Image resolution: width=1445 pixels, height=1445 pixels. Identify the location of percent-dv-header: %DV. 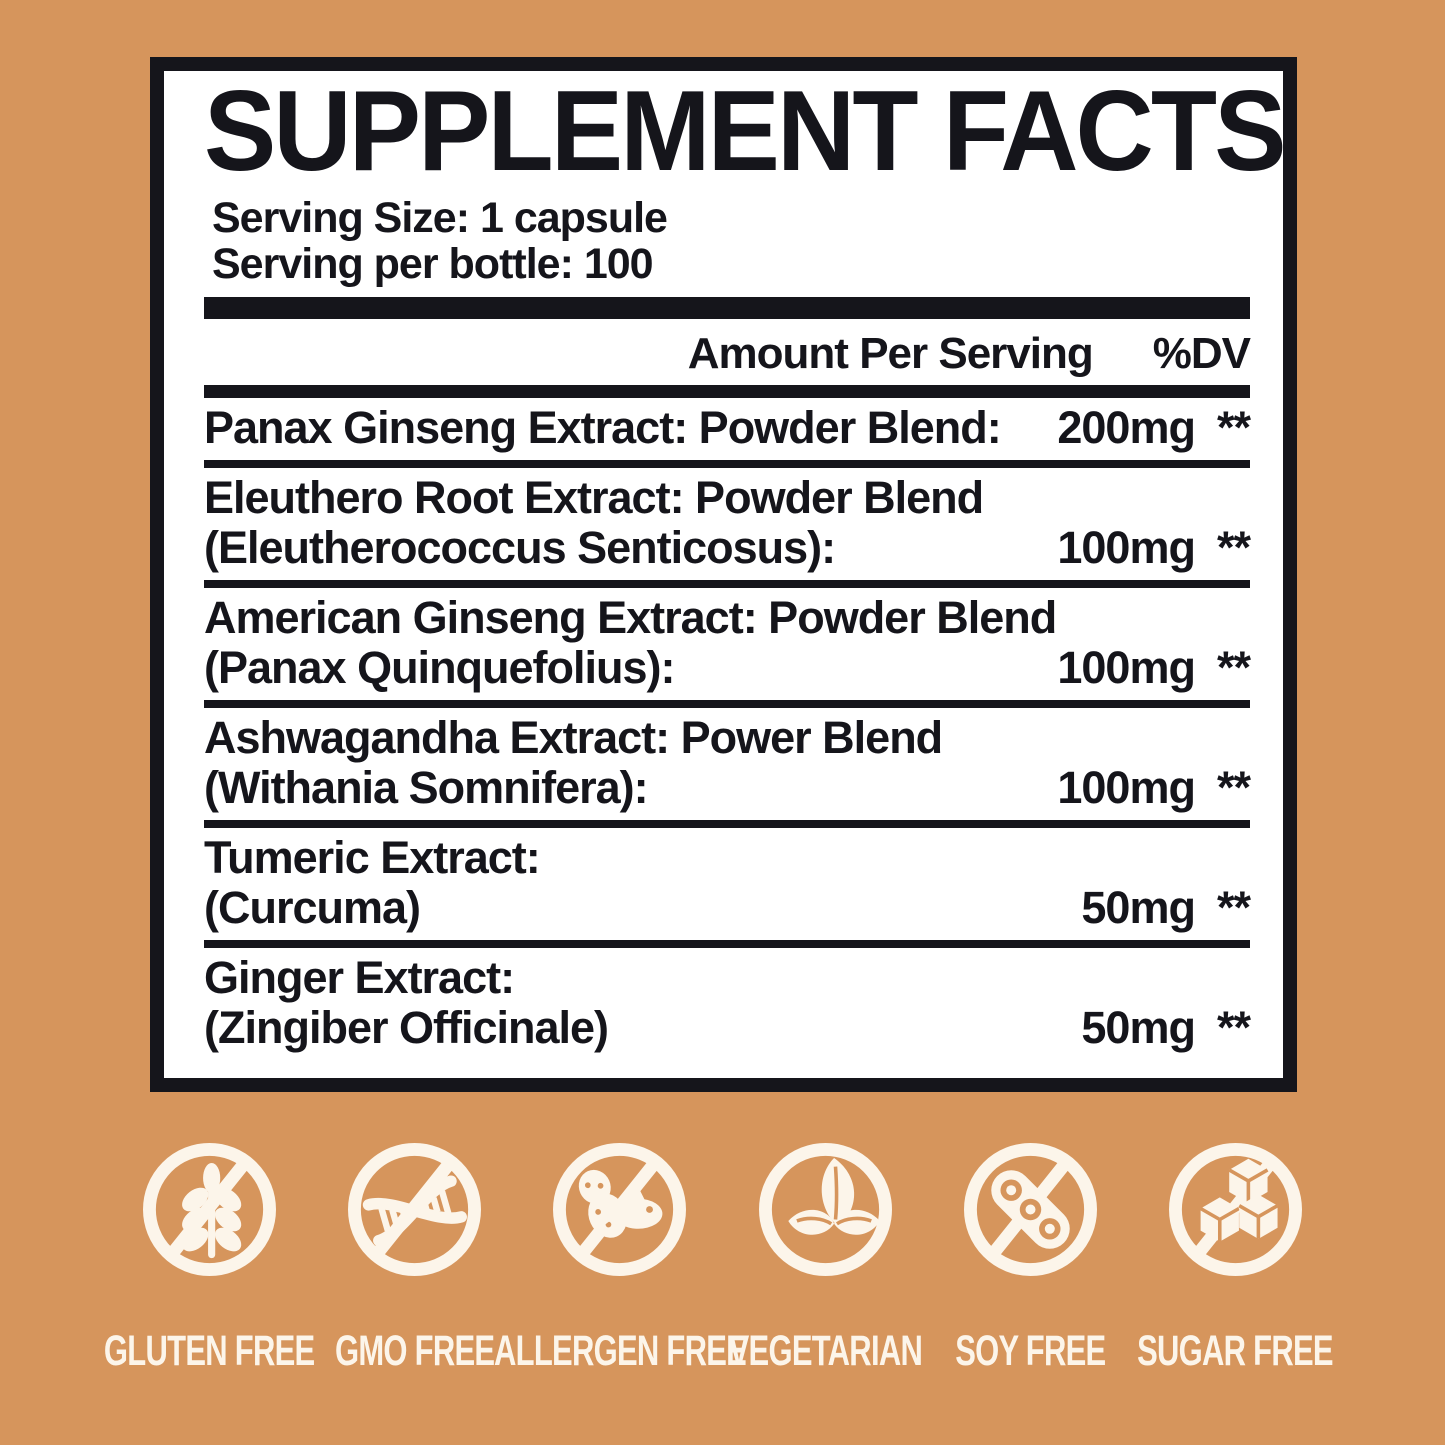
(1201, 353).